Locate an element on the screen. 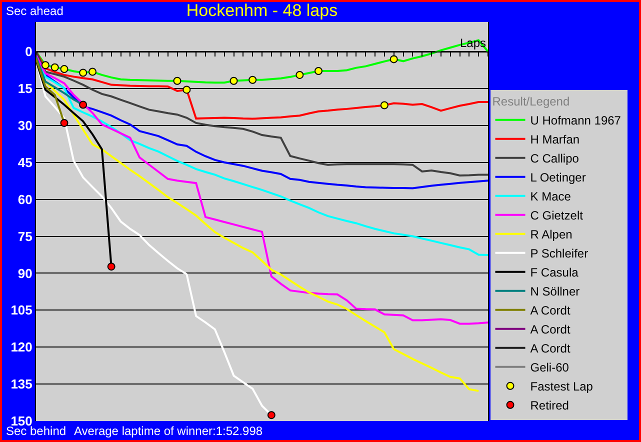  y-tick-label: 90 is located at coordinates (25, 273).